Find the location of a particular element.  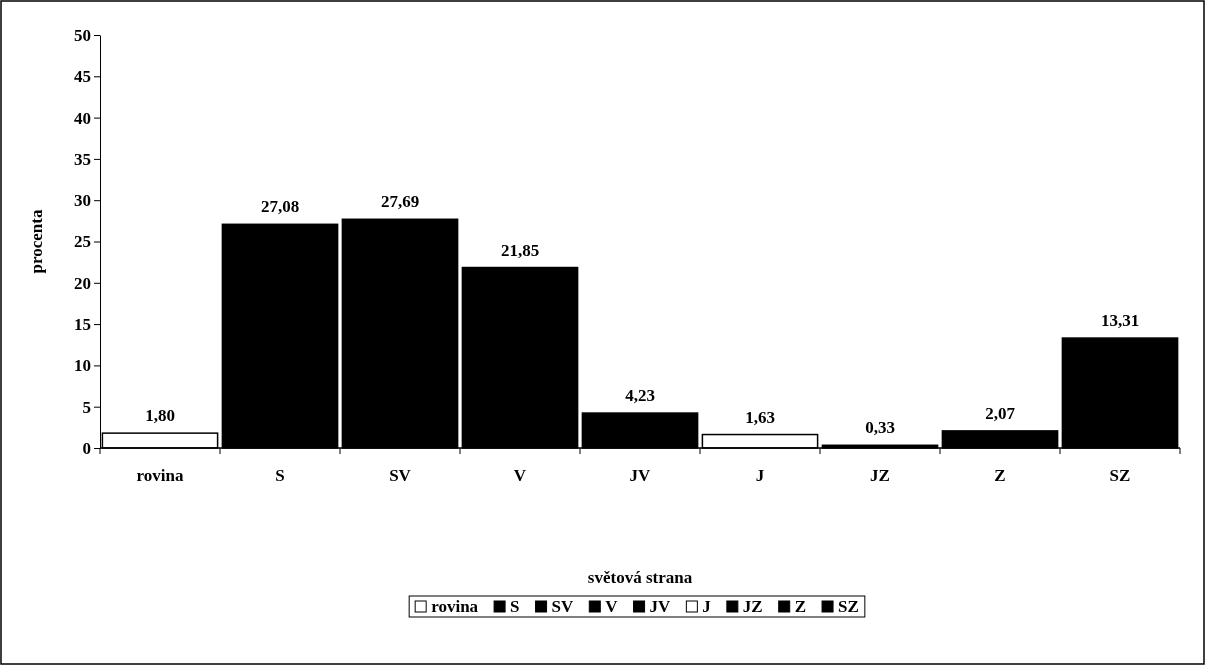

x-tick-label: J is located at coordinates (760, 475).